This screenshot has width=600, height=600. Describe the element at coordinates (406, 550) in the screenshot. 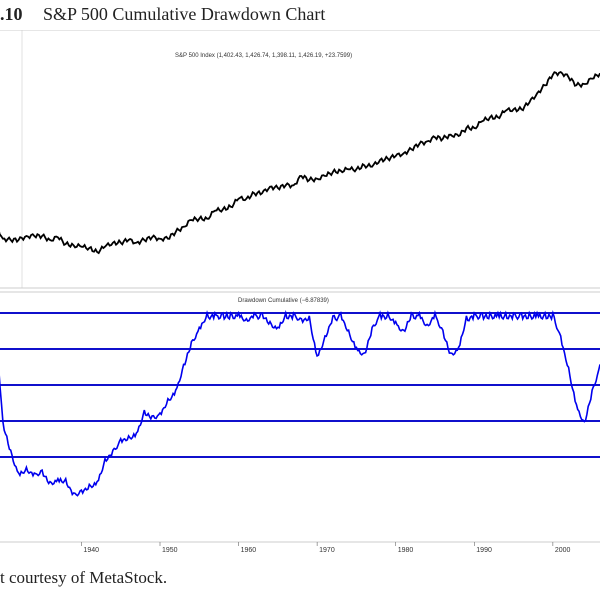

I see `x-tick-label-4: 1980` at that location.